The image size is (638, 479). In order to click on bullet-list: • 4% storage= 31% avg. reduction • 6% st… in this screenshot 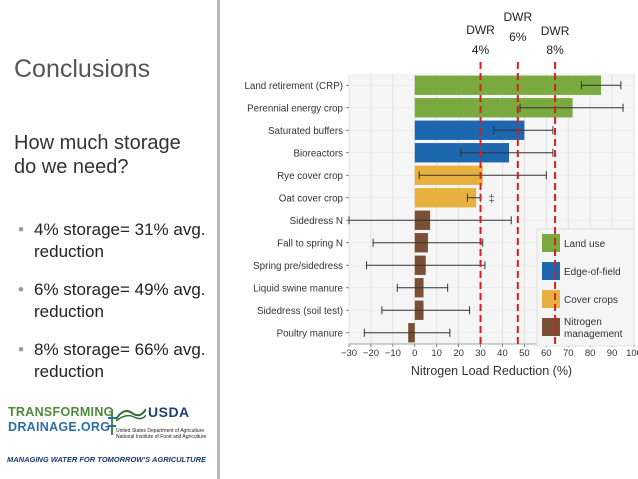, I will do `click(114, 309)`.